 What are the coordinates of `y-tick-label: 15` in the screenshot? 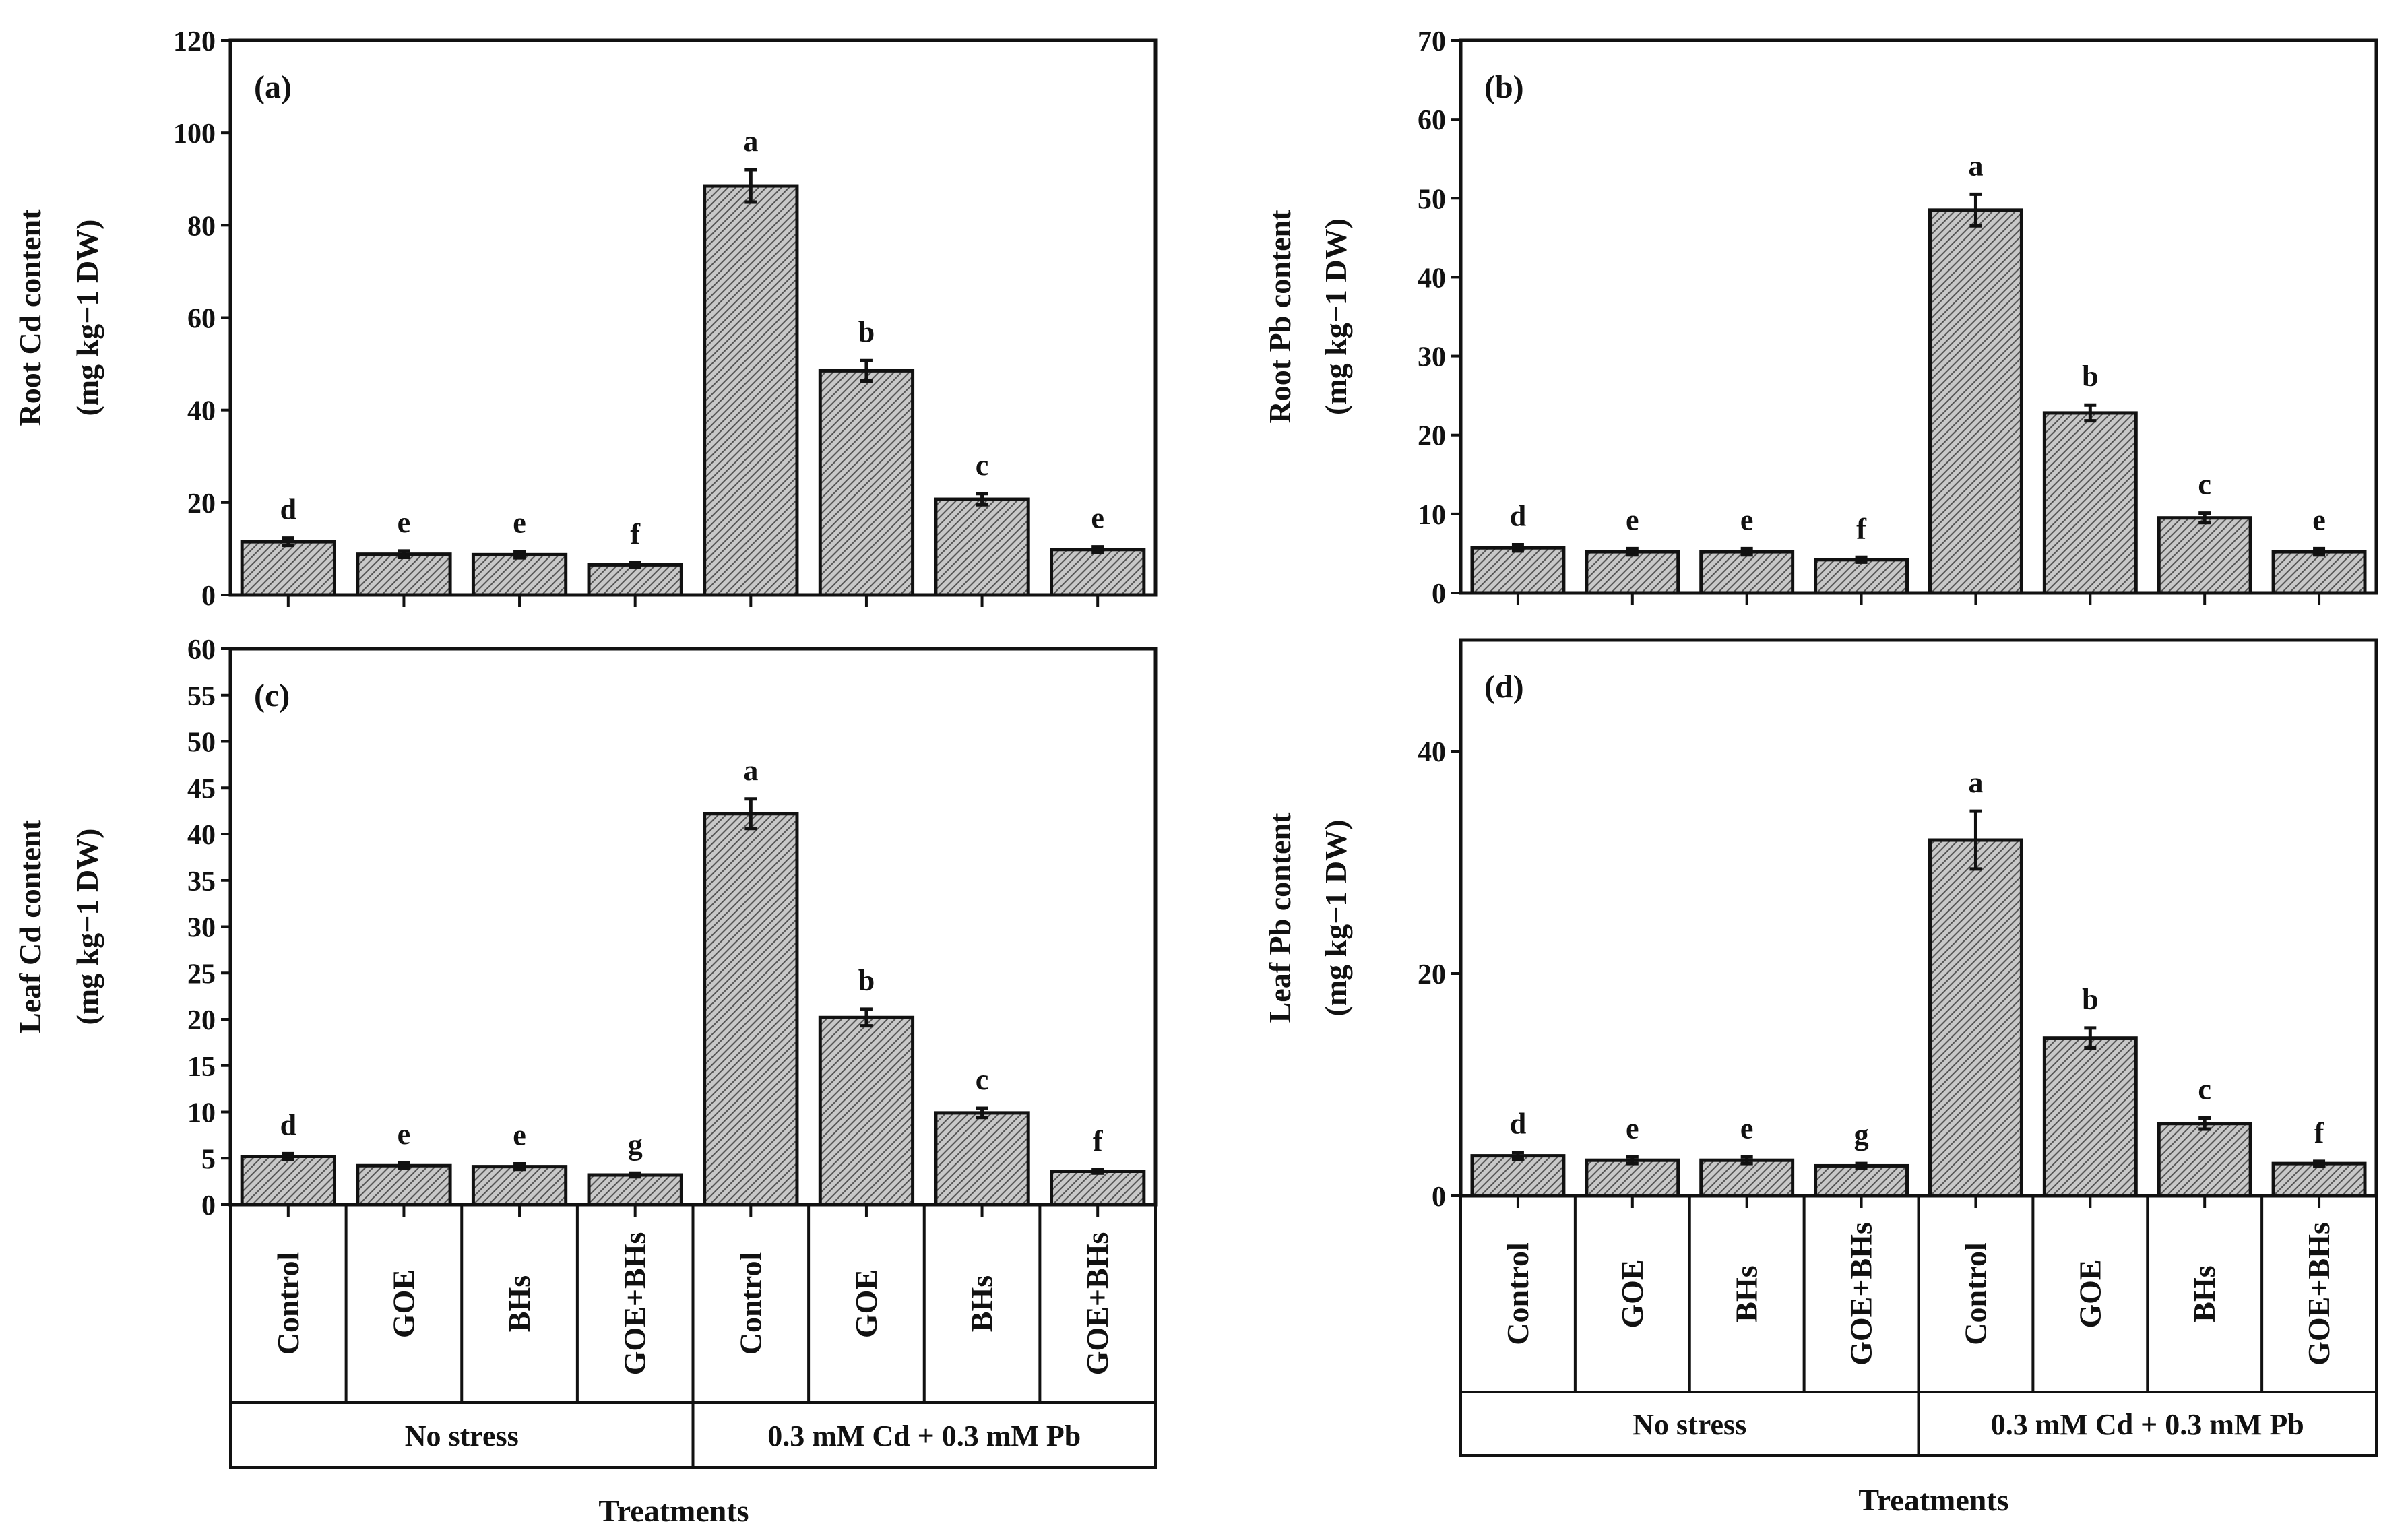 It's located at (201, 1067).